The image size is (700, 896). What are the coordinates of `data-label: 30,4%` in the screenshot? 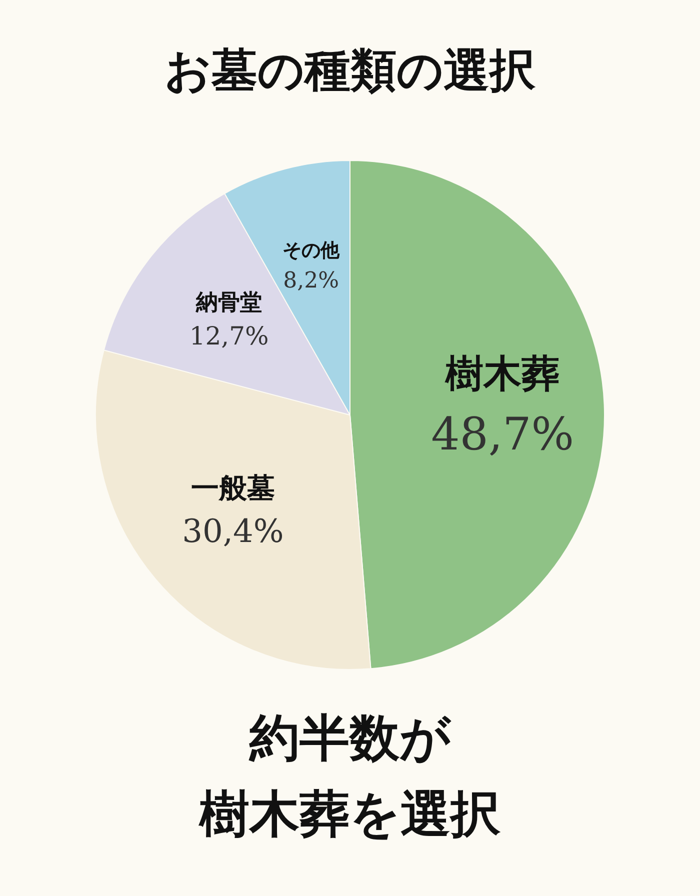 It's located at (233, 531).